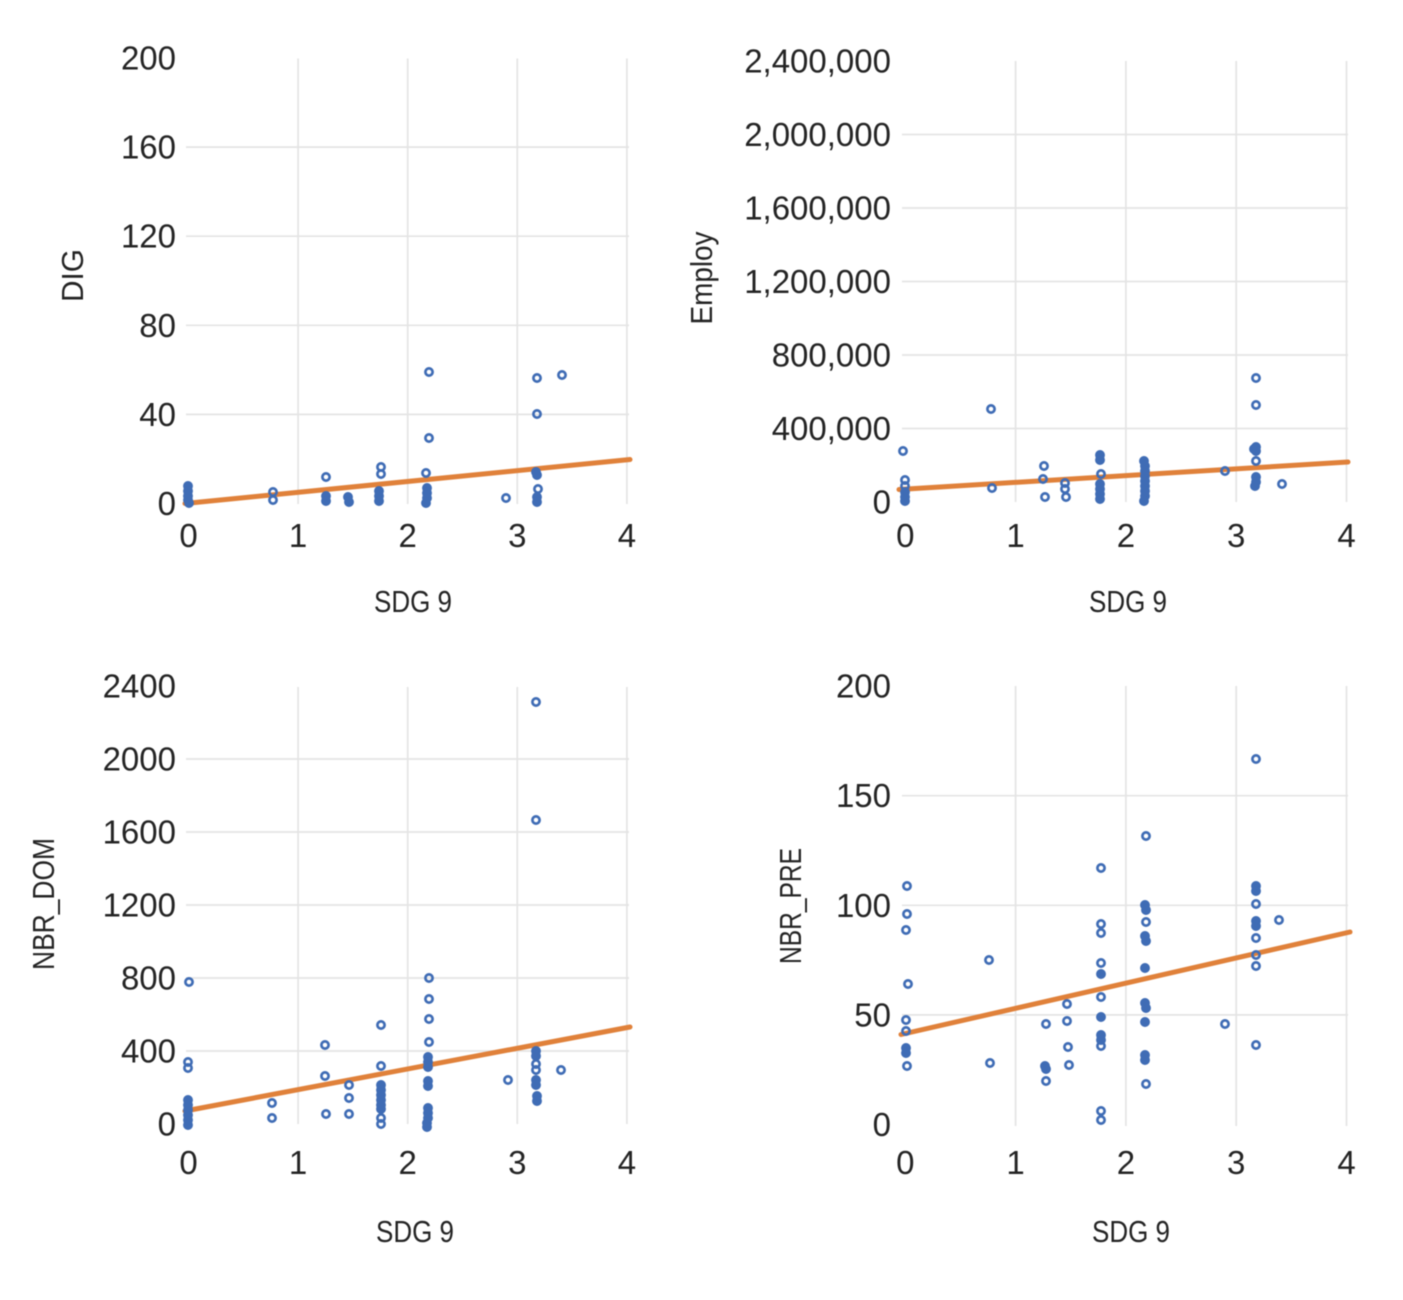 The image size is (1403, 1300). I want to click on svg-text: 2,000,000, so click(817, 134).